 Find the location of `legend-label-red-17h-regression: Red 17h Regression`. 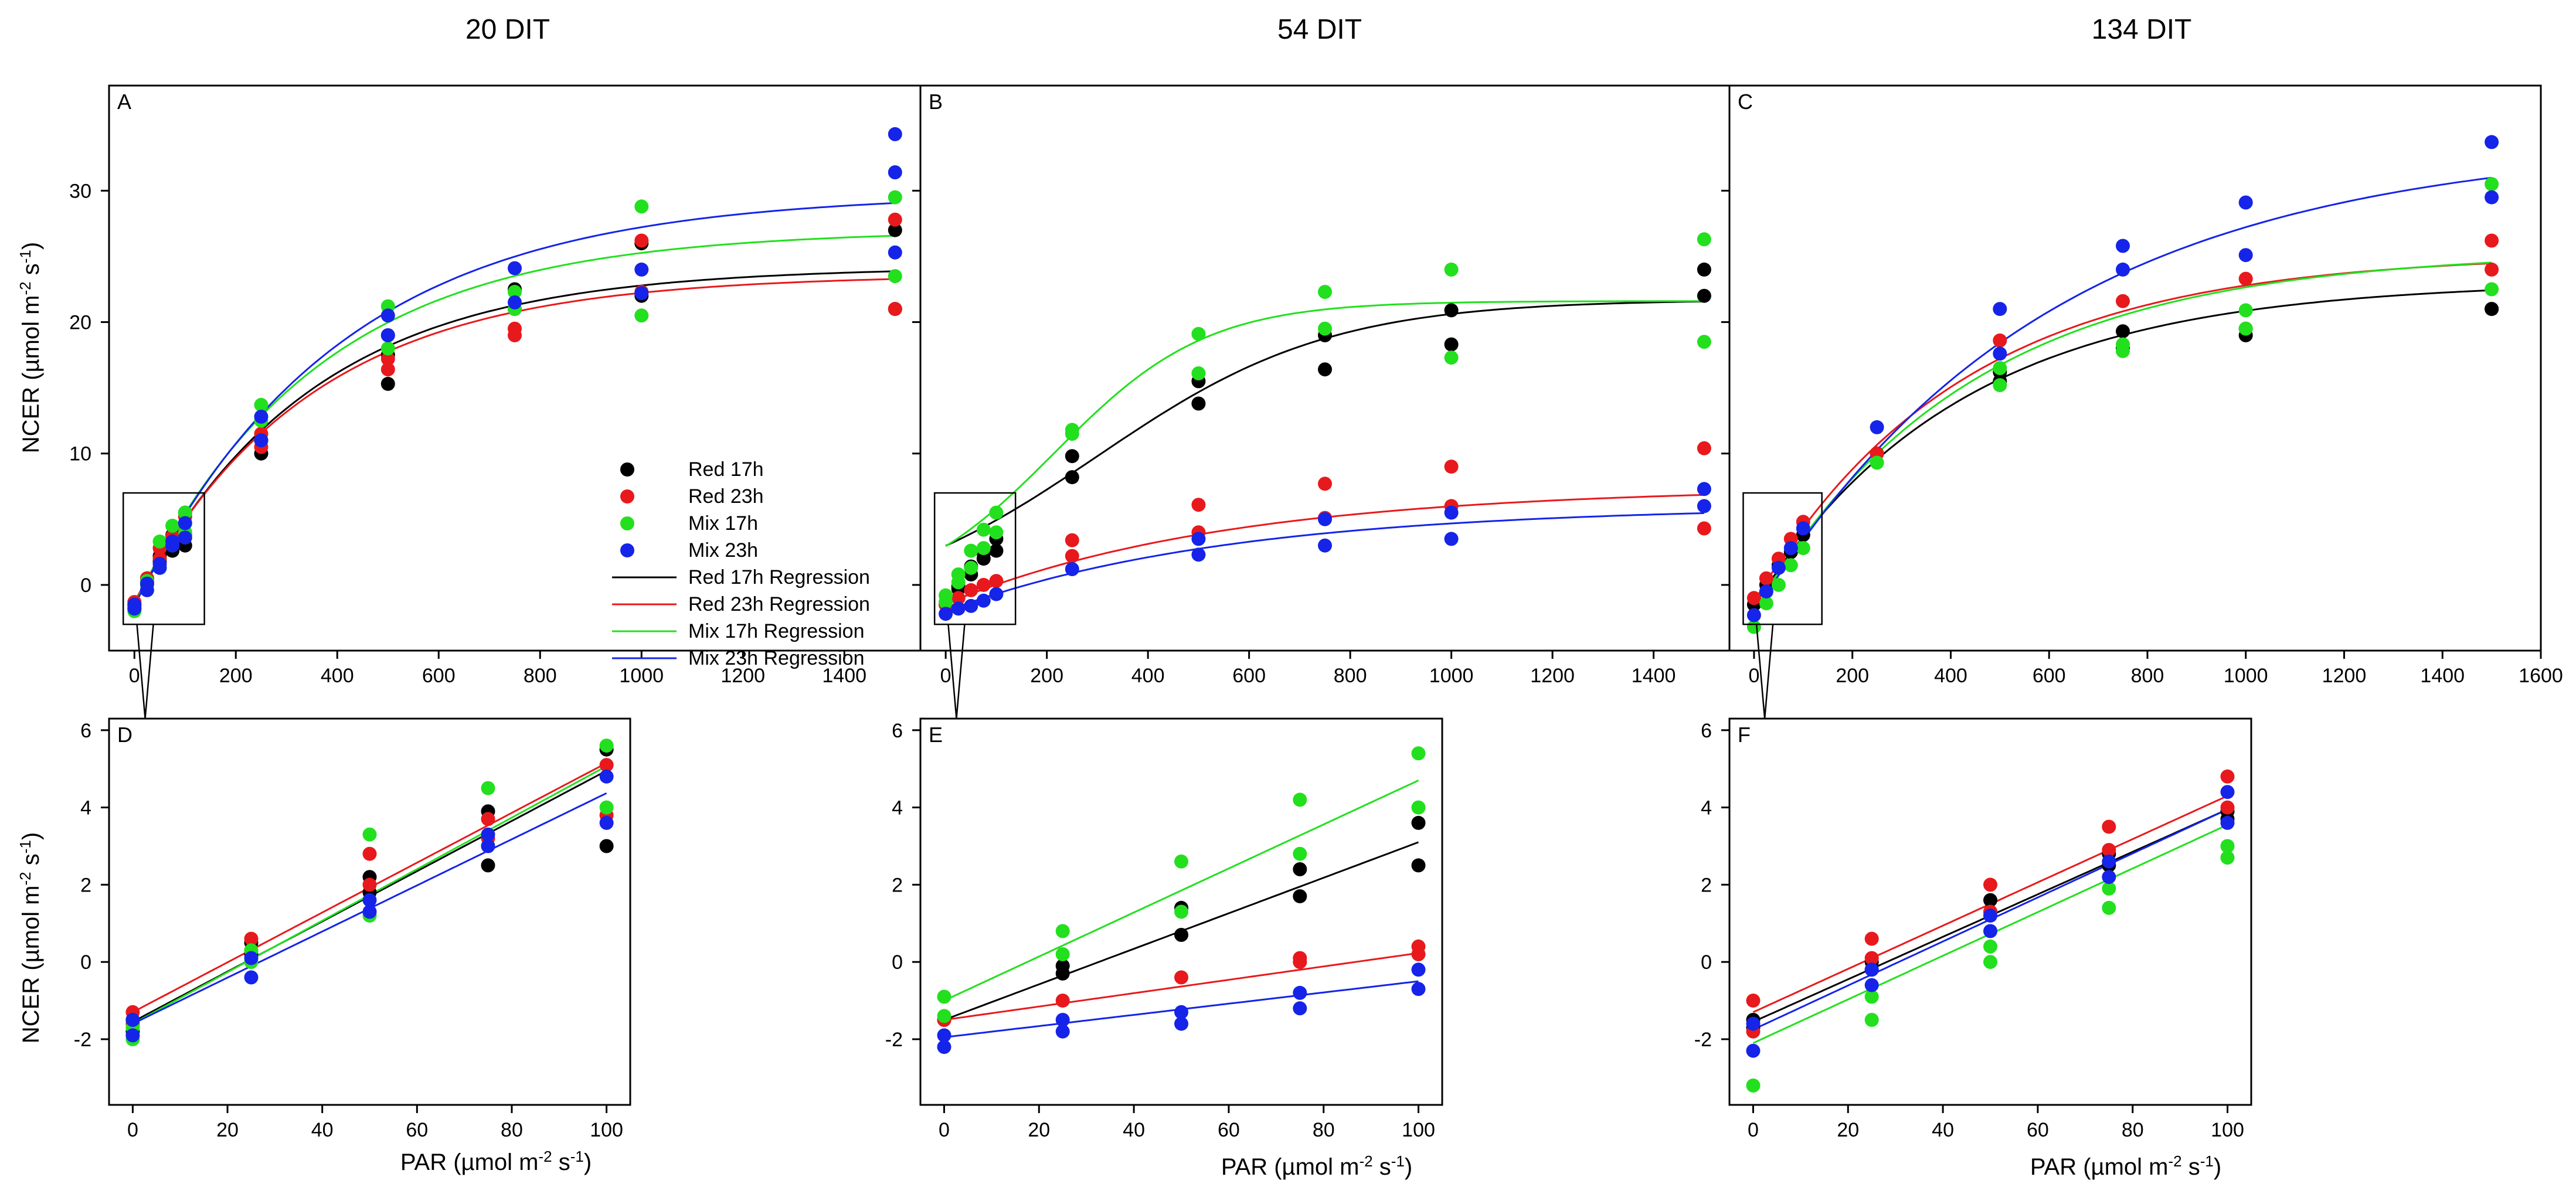

legend-label-red-17h-regression: Red 17h Regression is located at coordinates (779, 577).